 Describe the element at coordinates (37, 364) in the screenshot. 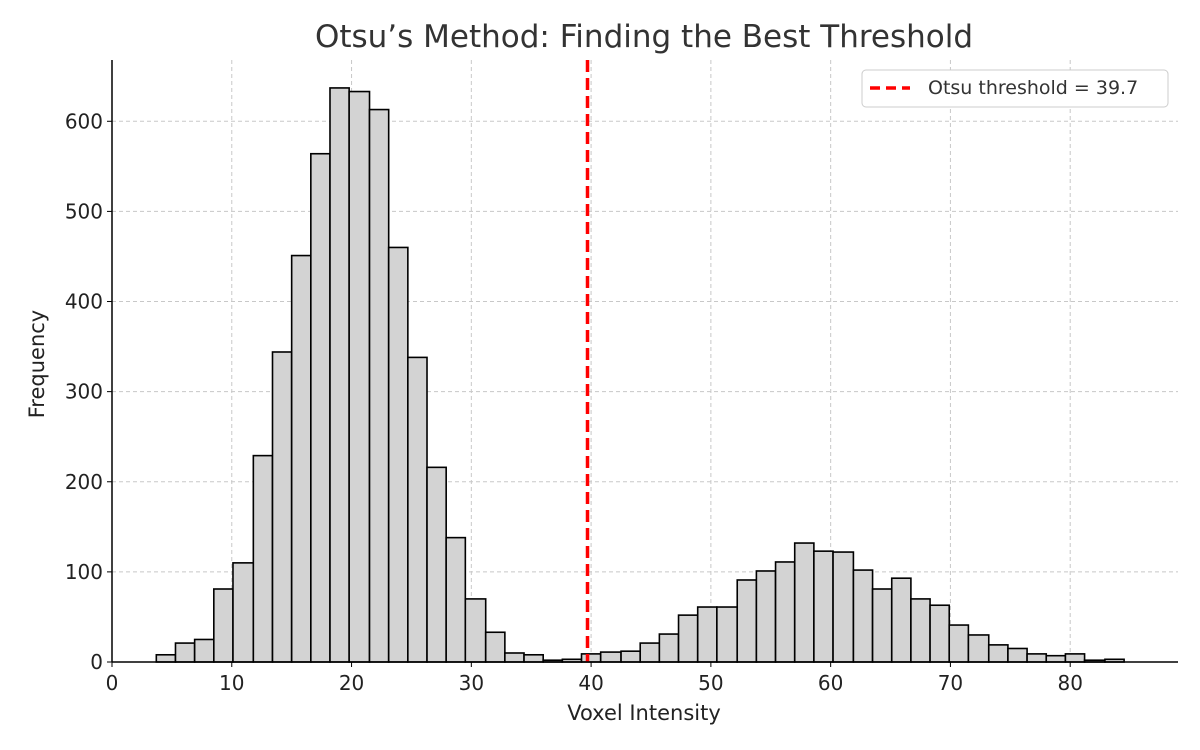

I see `y-axis-label: Frequency` at that location.